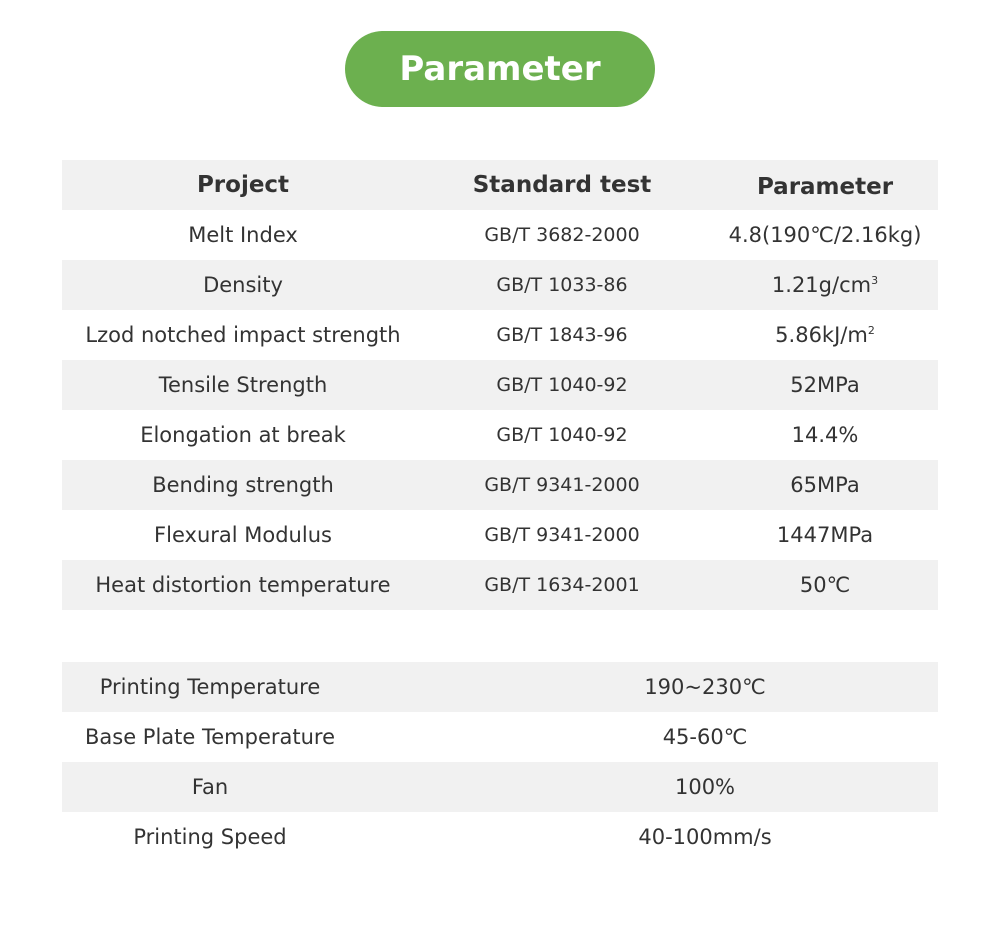  What do you see at coordinates (500, 787) in the screenshot?
I see `table-row: Fan 100%` at bounding box center [500, 787].